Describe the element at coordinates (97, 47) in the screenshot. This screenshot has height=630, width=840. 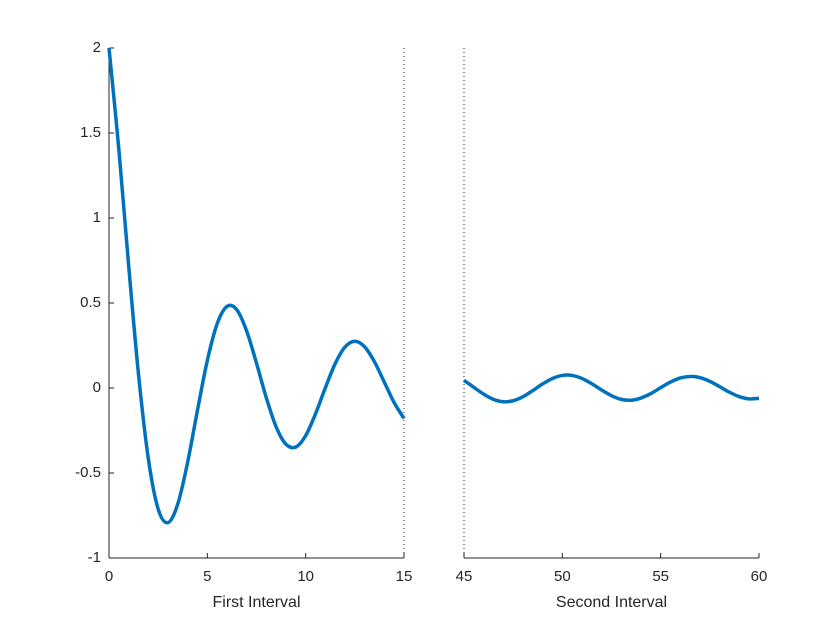
I see `y-tick-label: 2` at that location.